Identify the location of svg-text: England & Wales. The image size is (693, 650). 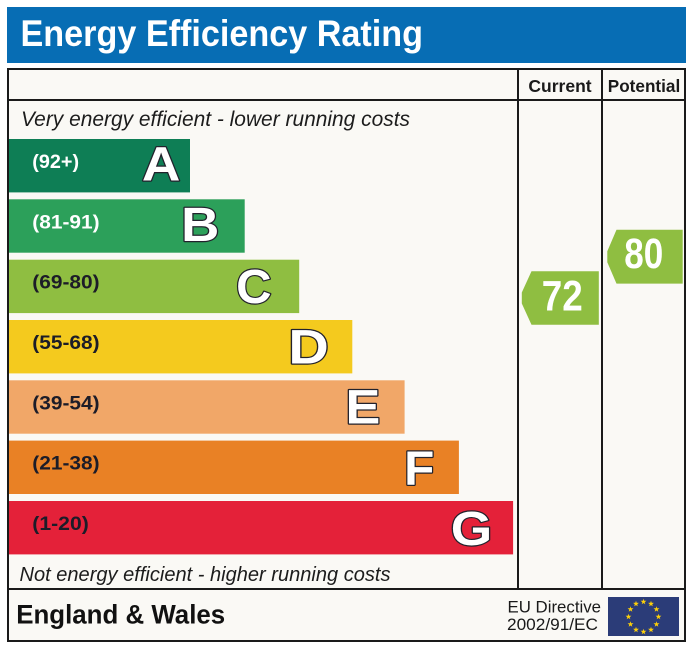
(120, 615).